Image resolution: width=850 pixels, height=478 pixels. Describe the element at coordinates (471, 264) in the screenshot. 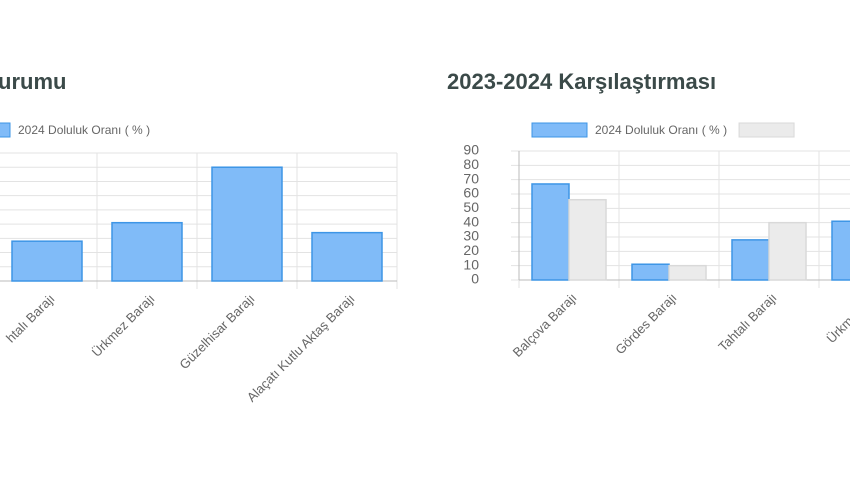

I see `y-tick-label: 10` at that location.